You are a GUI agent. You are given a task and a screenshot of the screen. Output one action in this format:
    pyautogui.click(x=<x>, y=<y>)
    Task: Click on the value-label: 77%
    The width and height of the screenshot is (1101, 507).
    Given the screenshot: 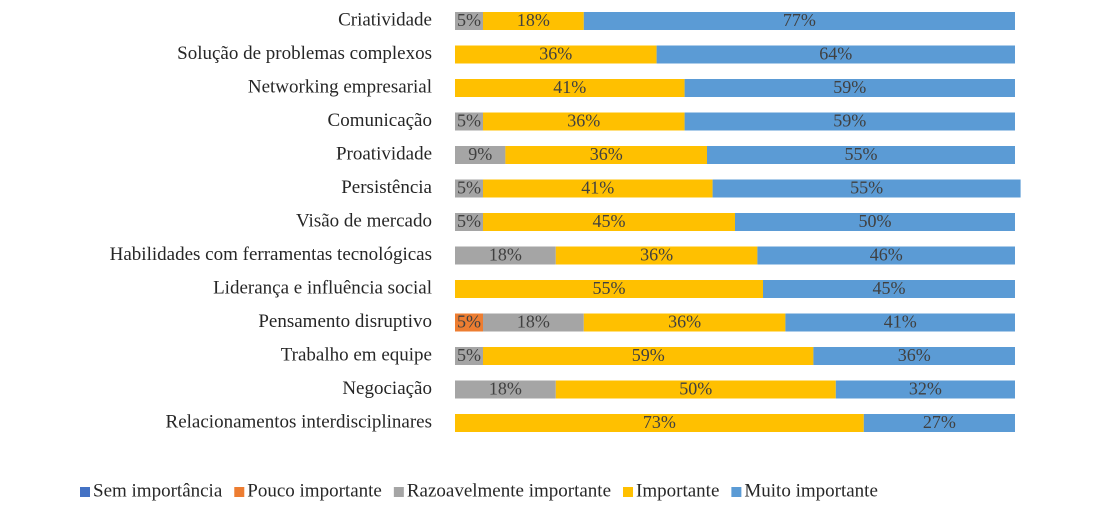 What is the action you would take?
    pyautogui.click(x=799, y=20)
    